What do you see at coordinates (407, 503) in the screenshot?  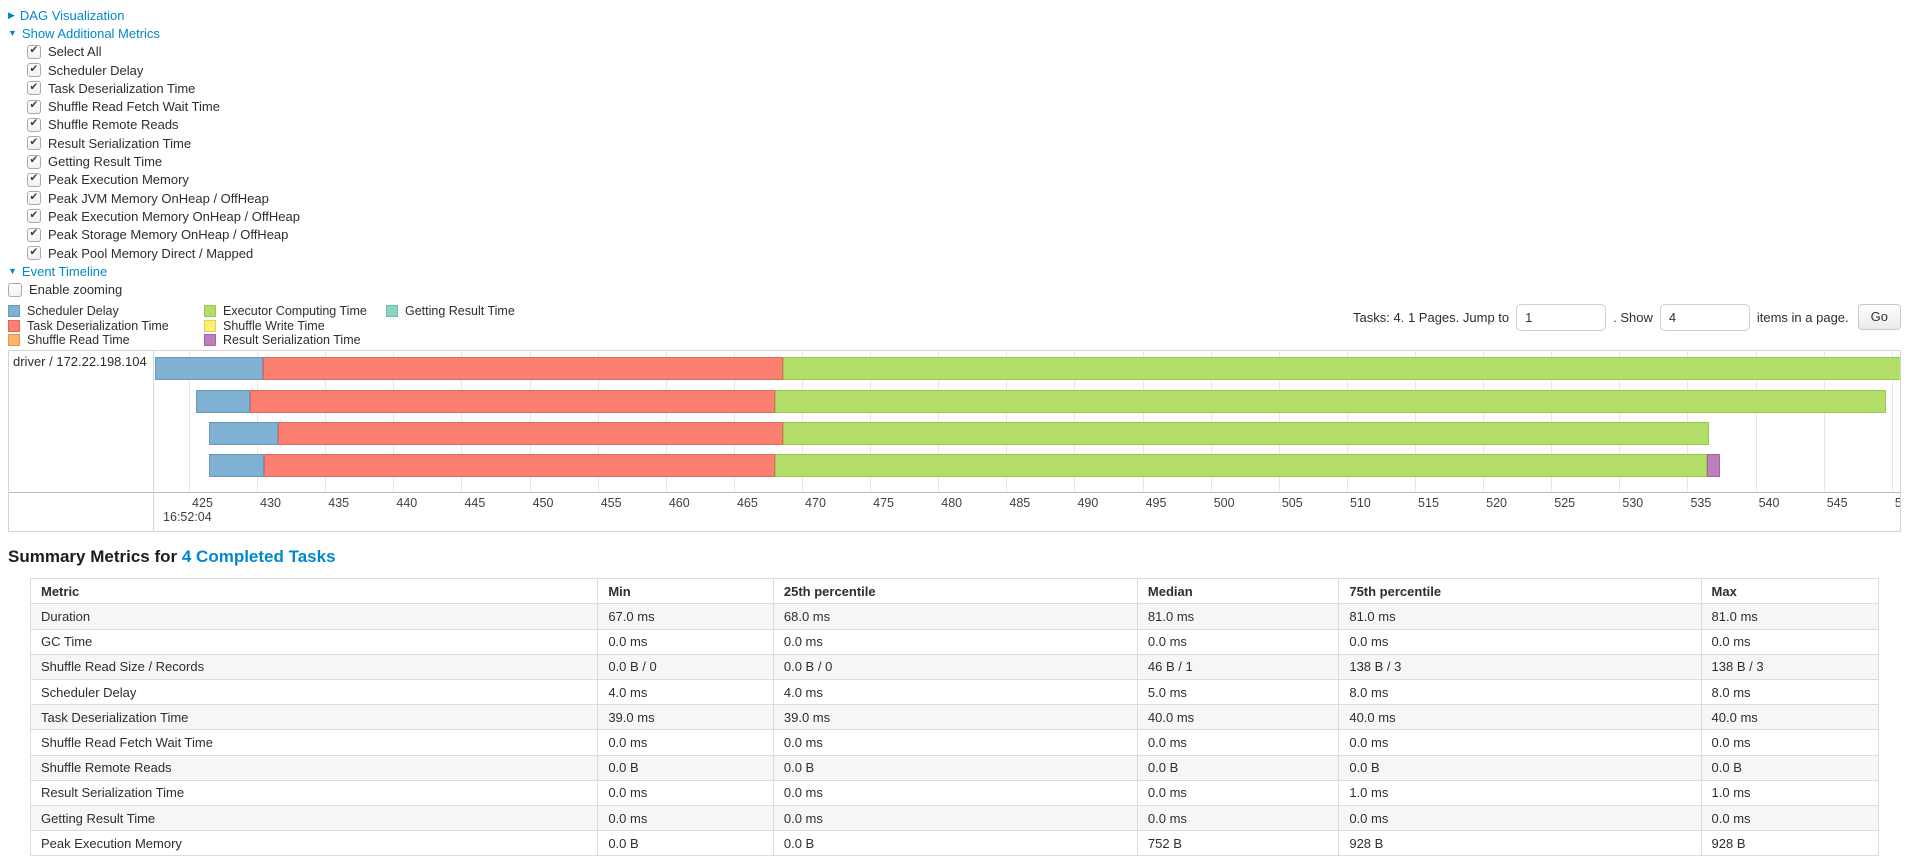 I see `axis-tick-label: 440` at bounding box center [407, 503].